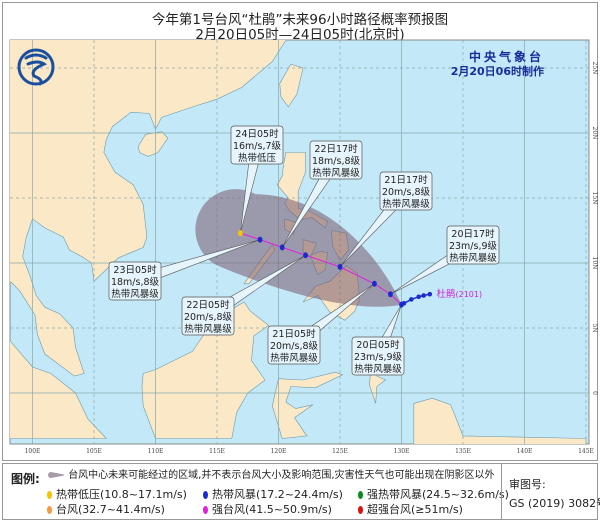 The image size is (600, 529). I want to click on lat-label: 20N, so click(594, 133).